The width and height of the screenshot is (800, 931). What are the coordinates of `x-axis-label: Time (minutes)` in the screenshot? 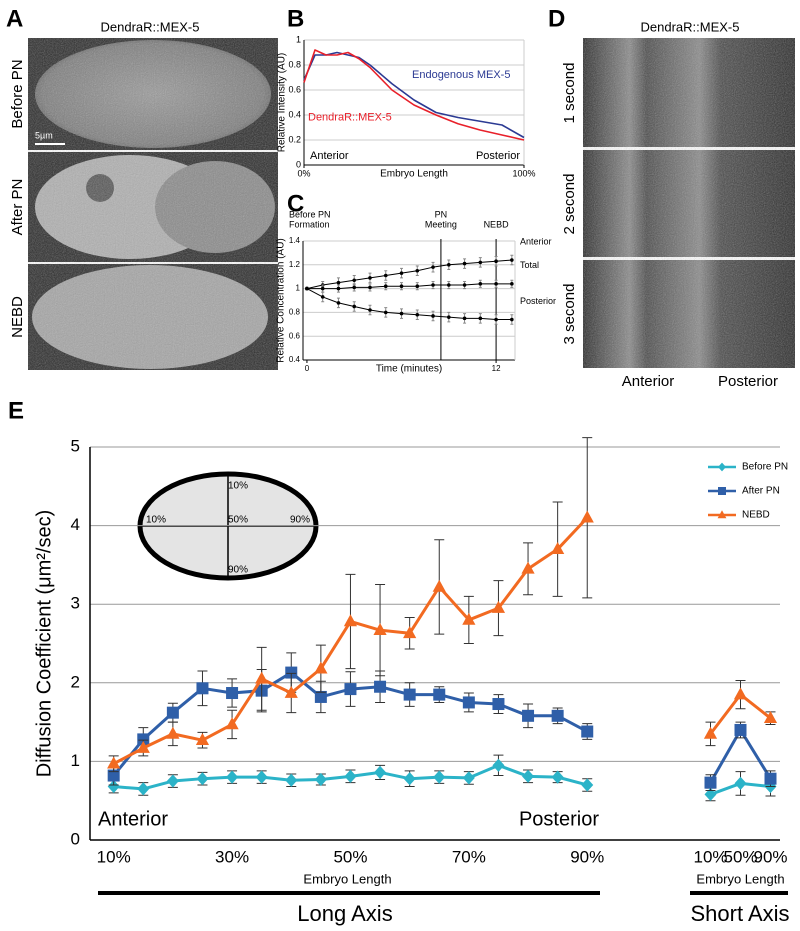 It's located at (409, 369).